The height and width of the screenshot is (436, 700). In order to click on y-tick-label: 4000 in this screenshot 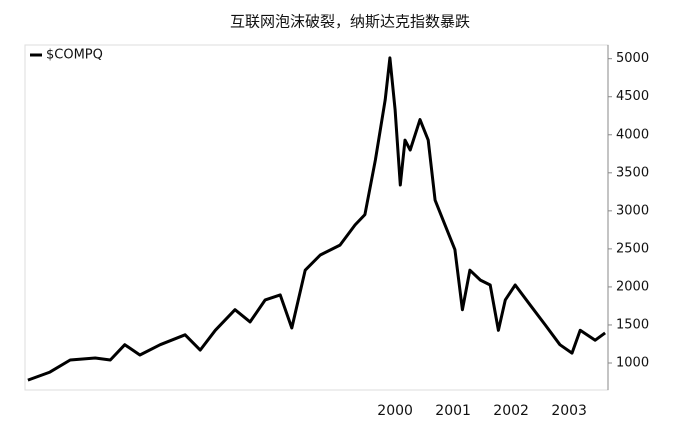, I will do `click(632, 134)`.